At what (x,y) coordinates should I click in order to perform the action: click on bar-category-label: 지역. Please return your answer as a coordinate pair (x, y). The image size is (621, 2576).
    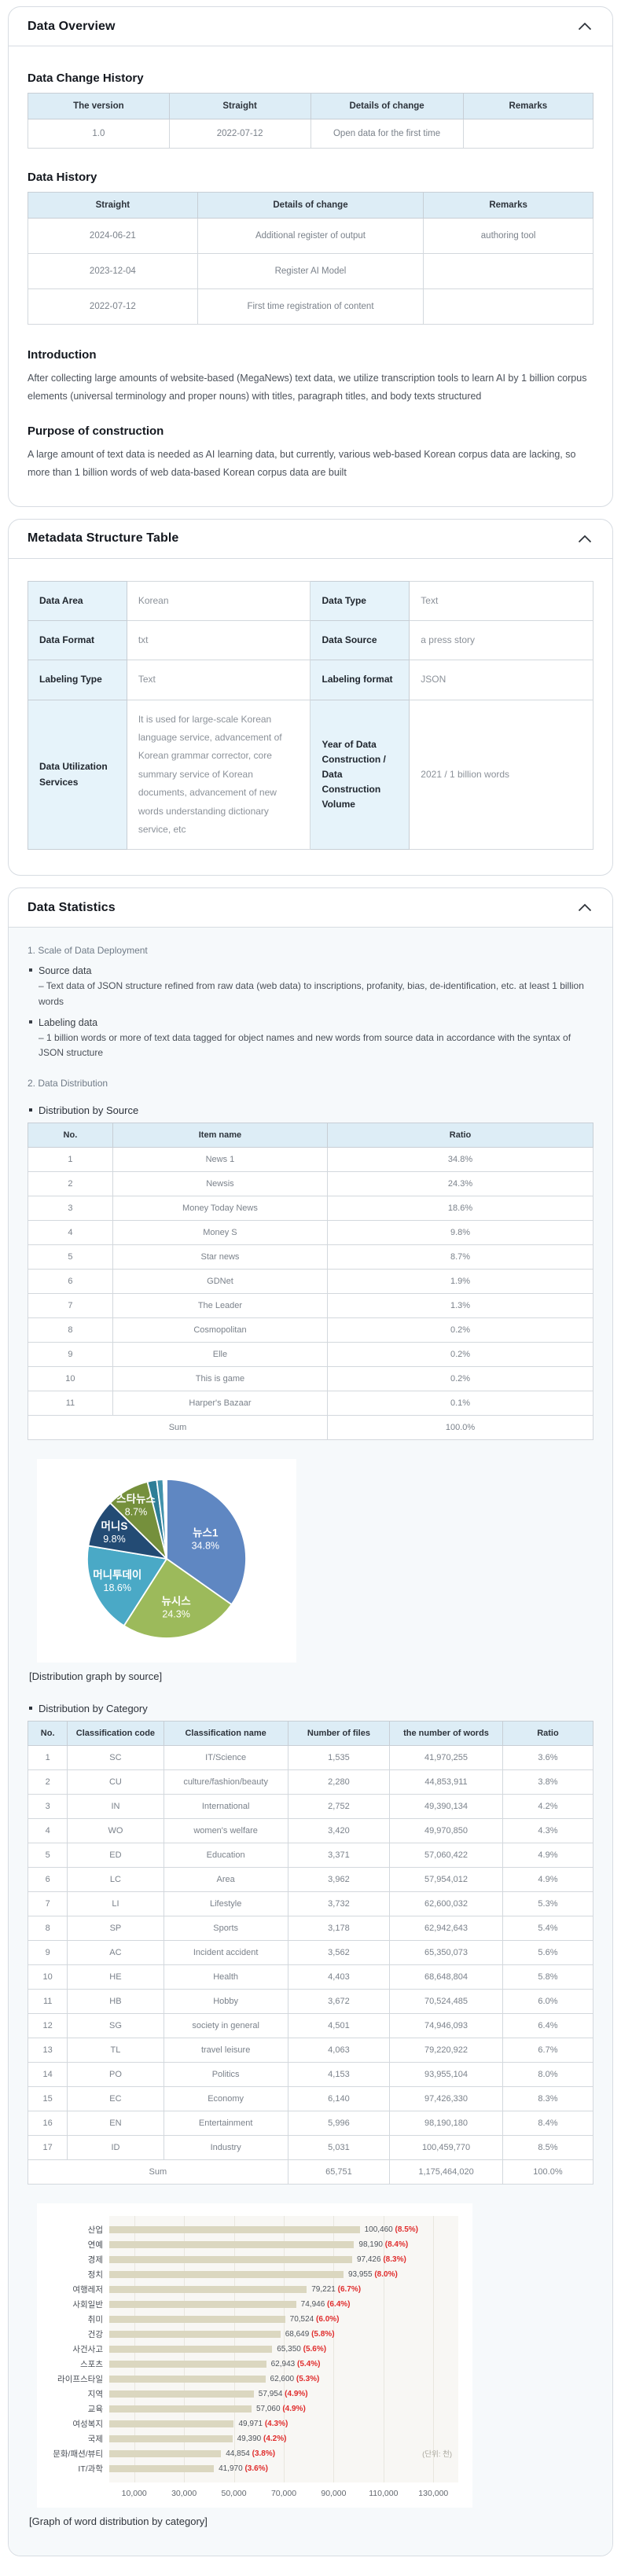
    Looking at the image, I should click on (95, 2395).